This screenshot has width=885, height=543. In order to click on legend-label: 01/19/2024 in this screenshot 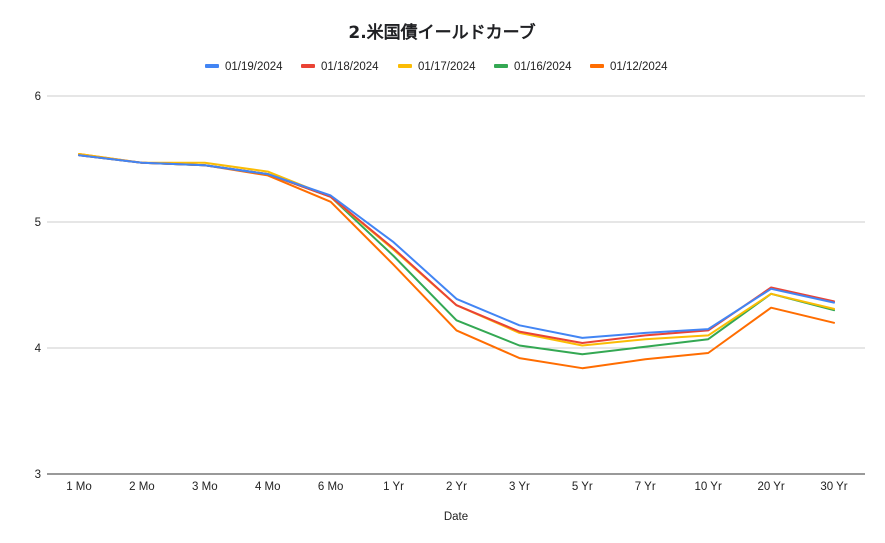, I will do `click(254, 67)`.